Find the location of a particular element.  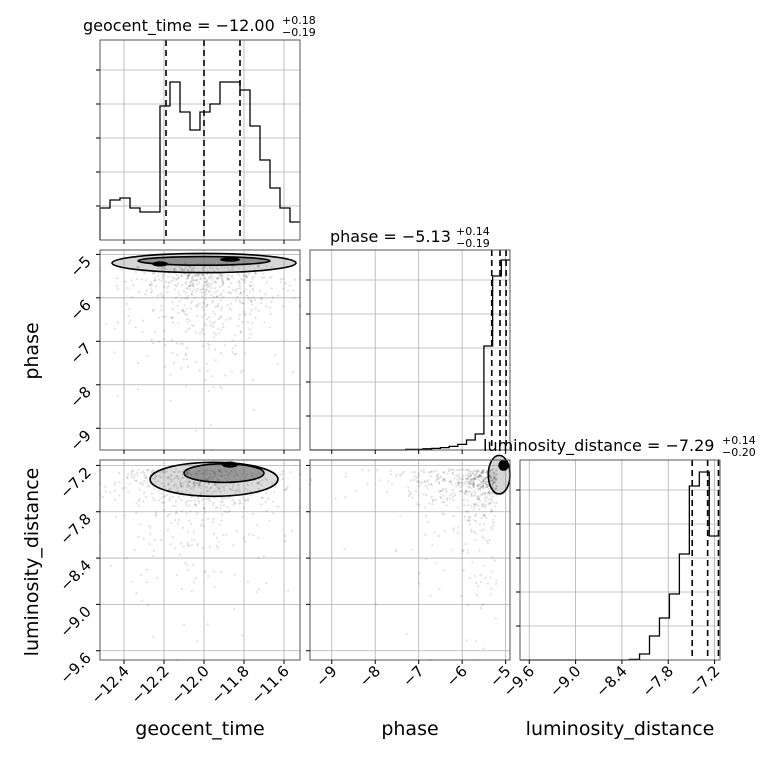

title-luminosity-distance-plus: +0.14 is located at coordinates (739, 440).